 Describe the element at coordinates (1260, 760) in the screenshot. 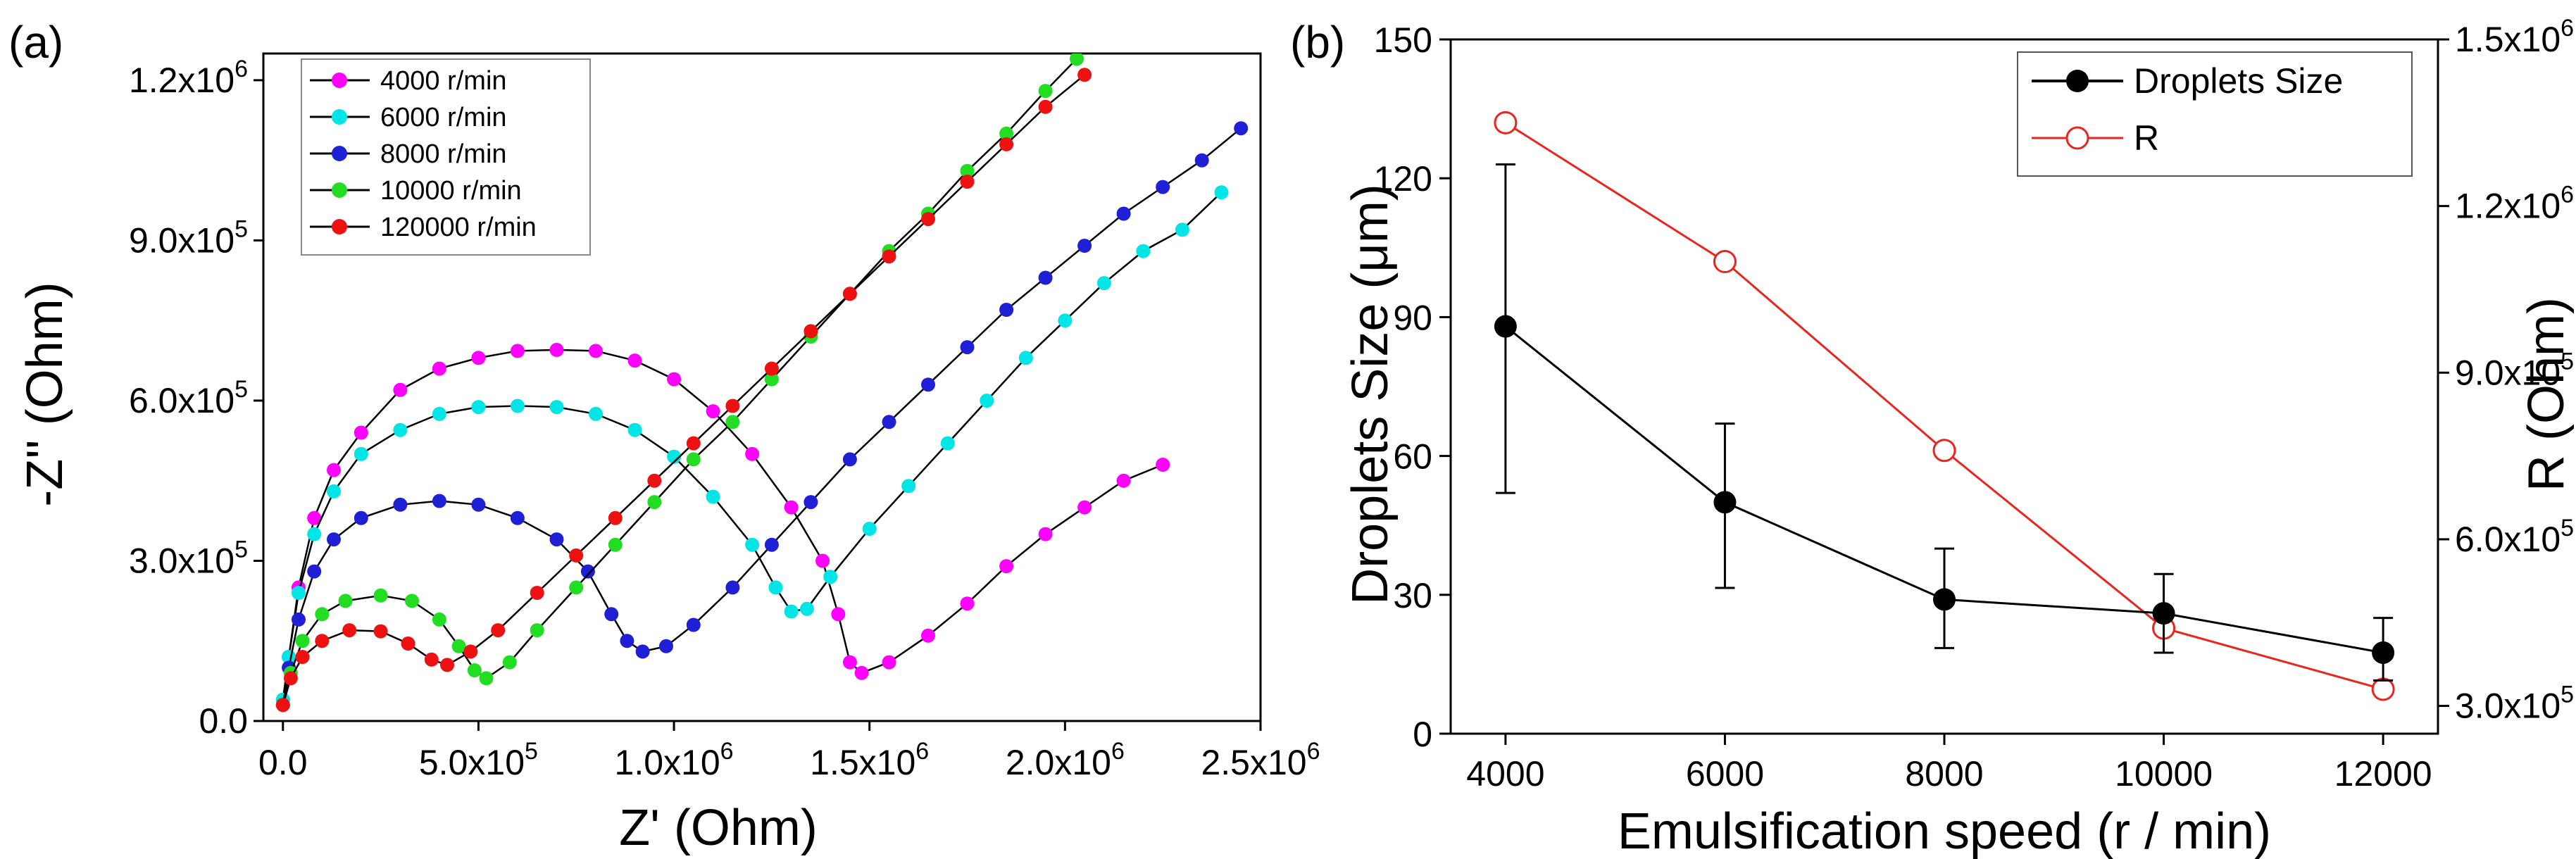

I see `x-tick-label-5: 2.5x10⁶` at that location.